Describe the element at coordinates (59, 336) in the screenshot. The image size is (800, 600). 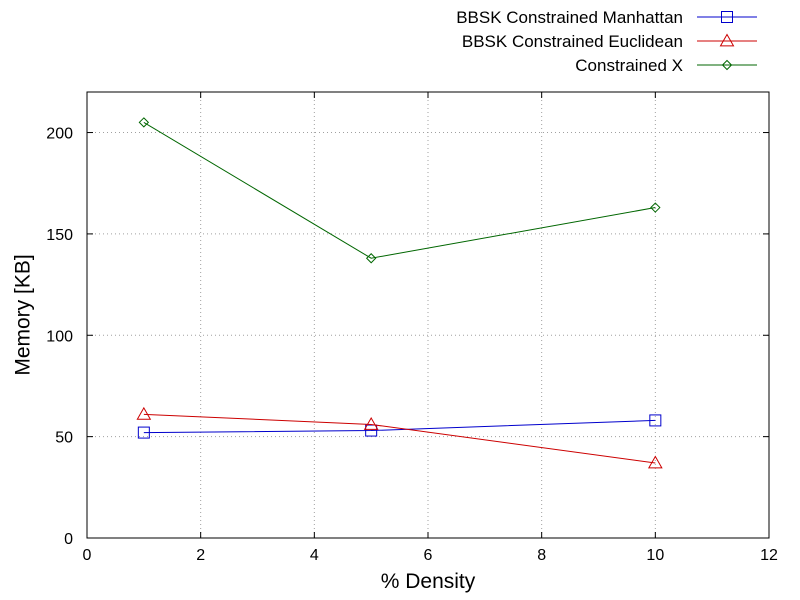
I see `y-tick-label: 100` at that location.